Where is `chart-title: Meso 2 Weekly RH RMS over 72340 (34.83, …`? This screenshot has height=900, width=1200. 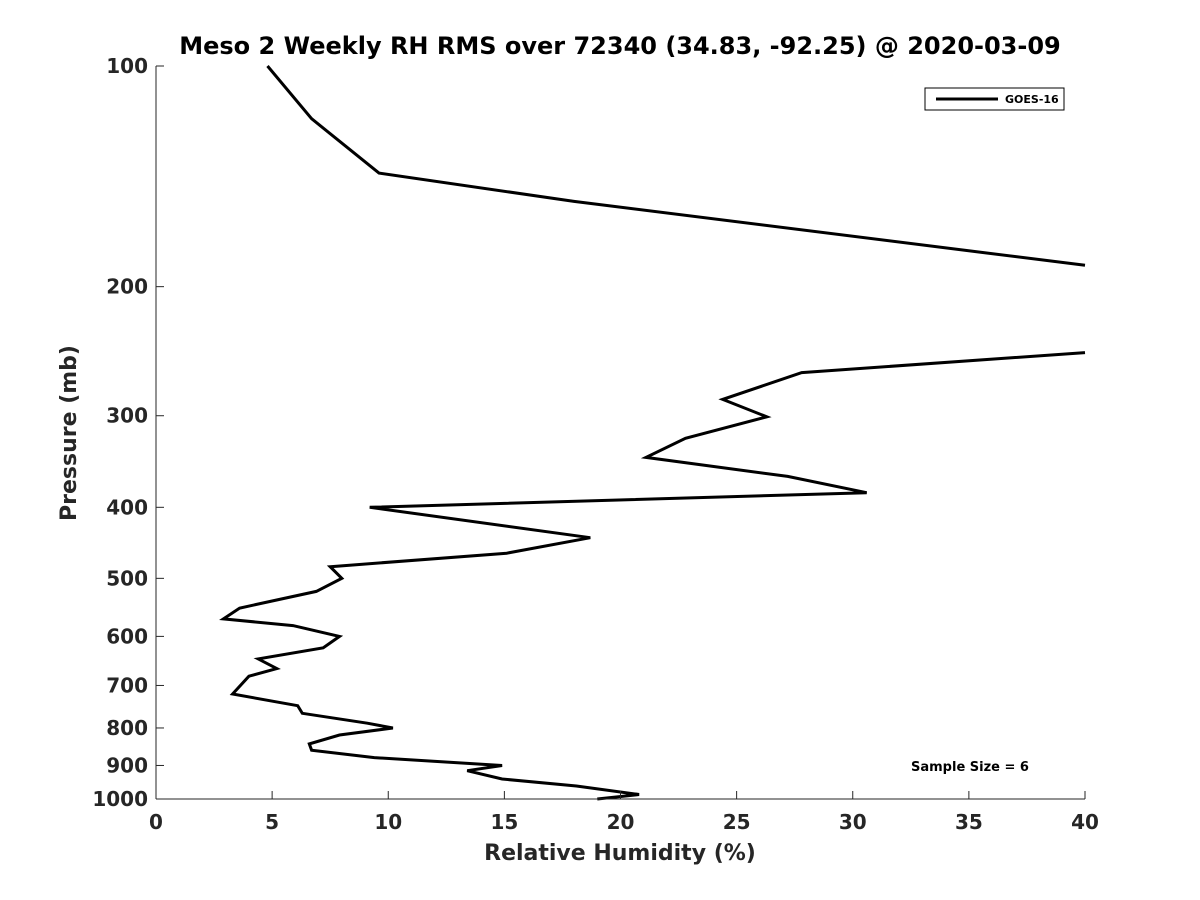
chart-title: Meso 2 Weekly RH RMS over 72340 (34.83, … is located at coordinates (620, 46).